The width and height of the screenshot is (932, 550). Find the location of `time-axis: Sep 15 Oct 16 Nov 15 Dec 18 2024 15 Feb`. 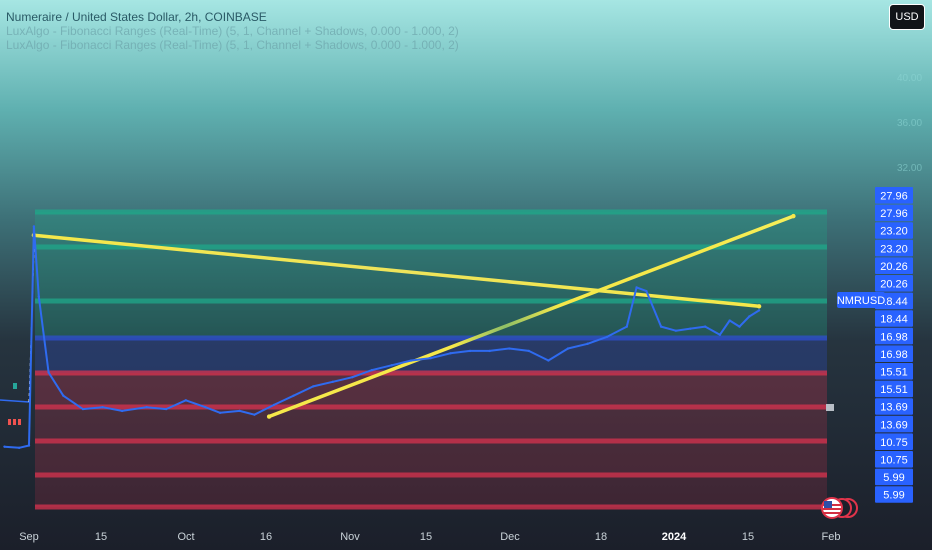

time-axis: Sep 15 Oct 16 Nov 15 Dec 18 2024 15 Feb is located at coordinates (429, 537).